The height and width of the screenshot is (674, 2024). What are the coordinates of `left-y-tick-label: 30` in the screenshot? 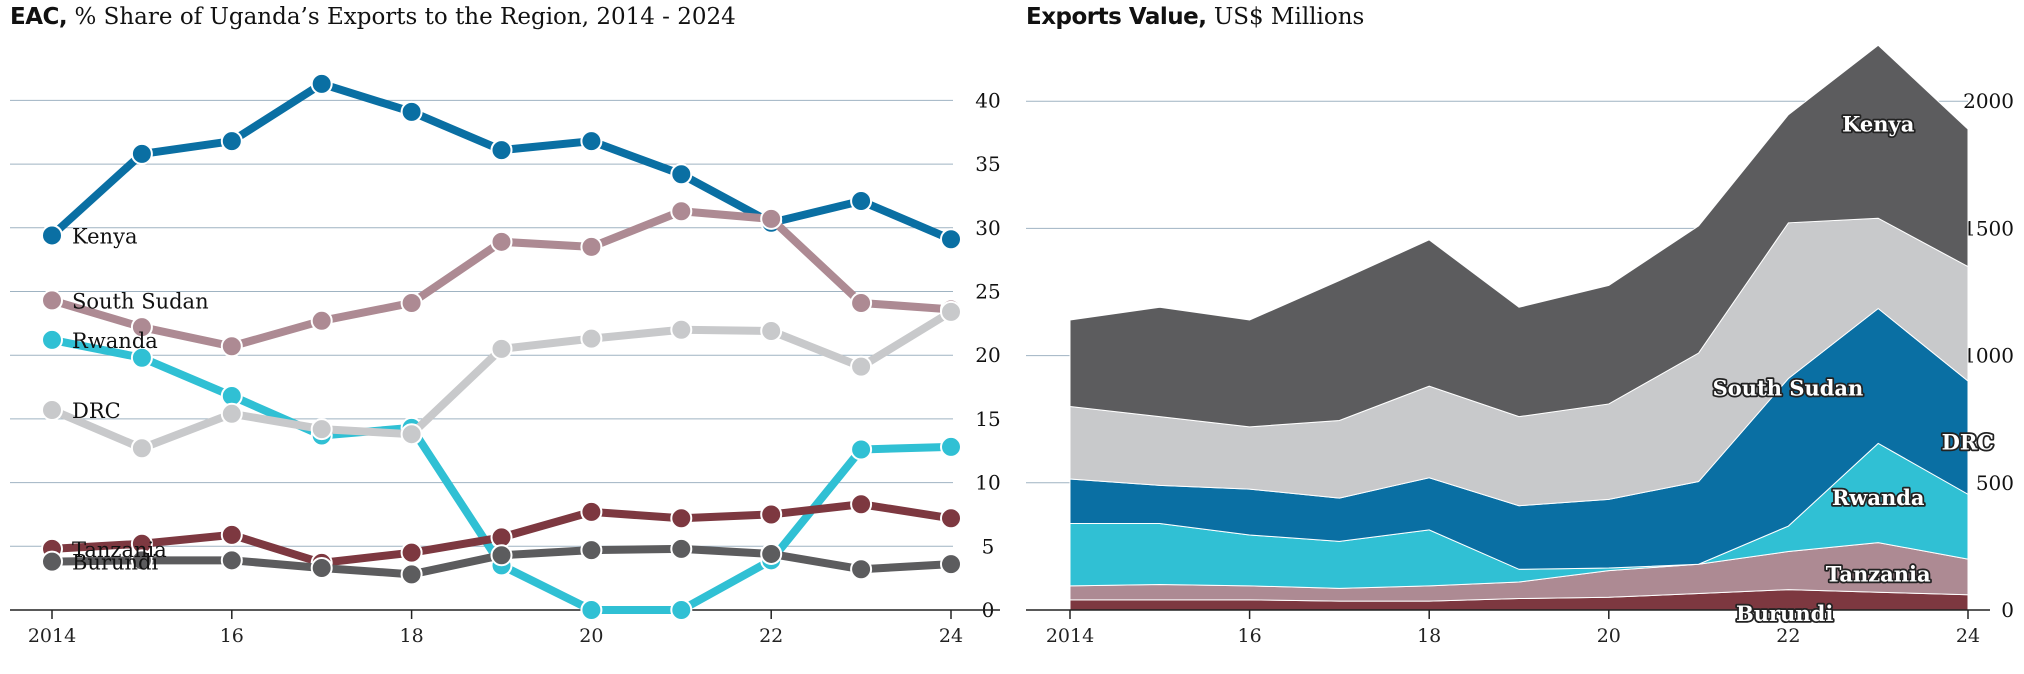 It's located at (987, 228).